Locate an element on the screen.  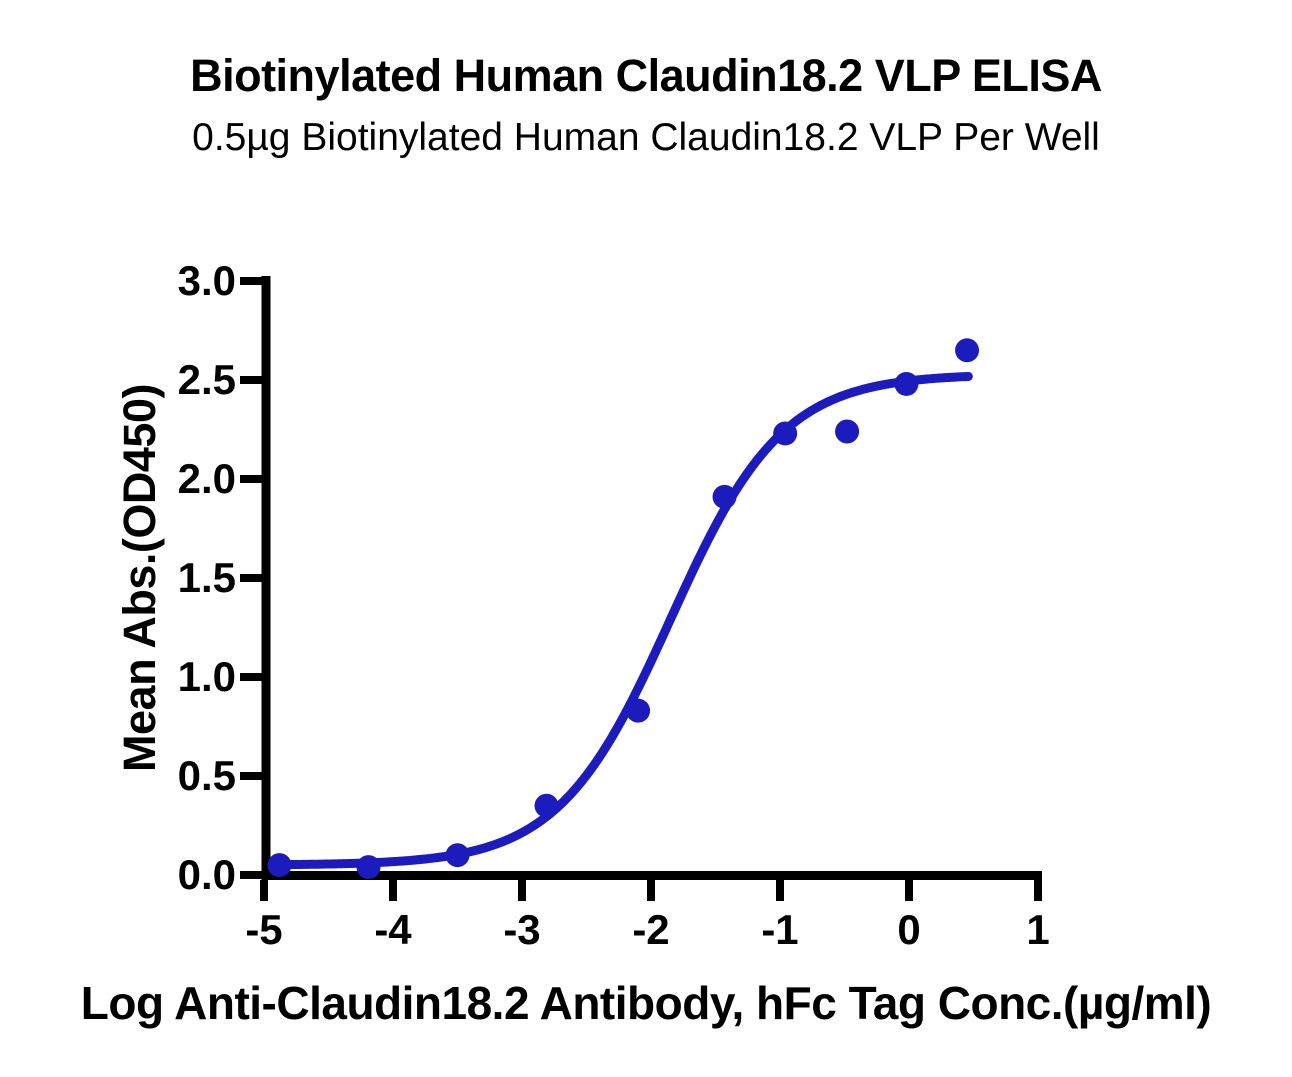
y-tick-label: 0.0 is located at coordinates (206, 874).